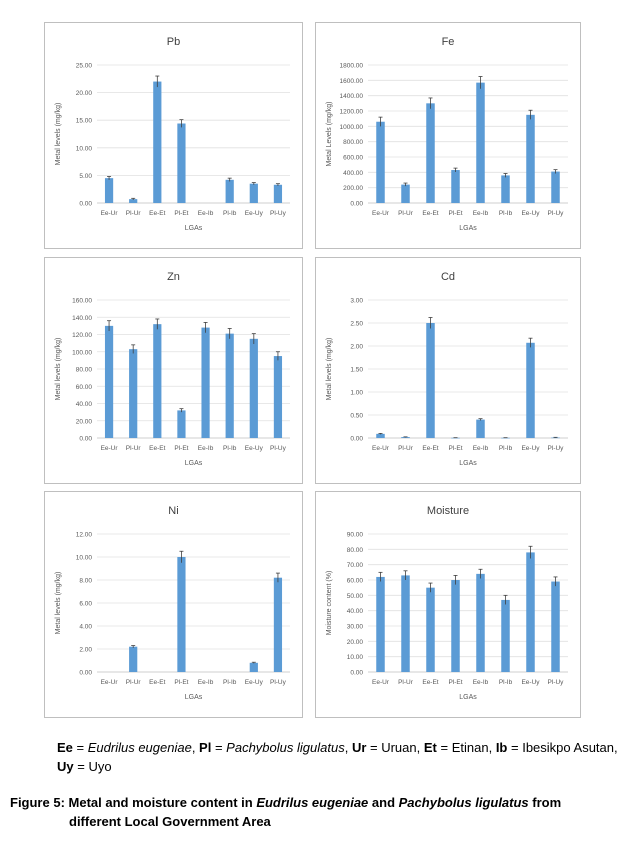  Describe the element at coordinates (139, 747) in the screenshot. I see `legend-ee-name: Eudrilus eugeniae` at that location.